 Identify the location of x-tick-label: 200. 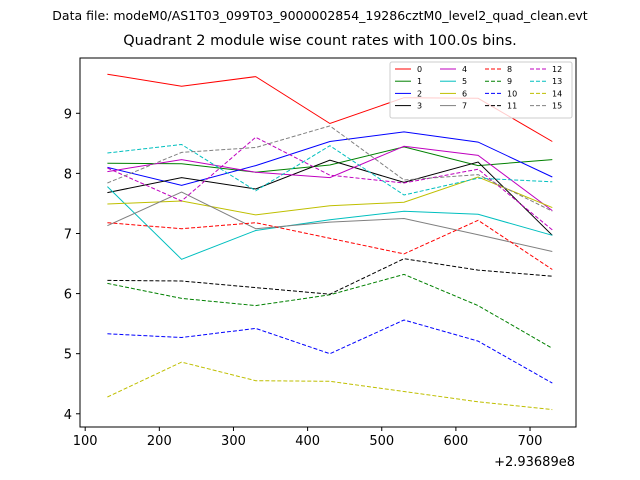
(159, 441).